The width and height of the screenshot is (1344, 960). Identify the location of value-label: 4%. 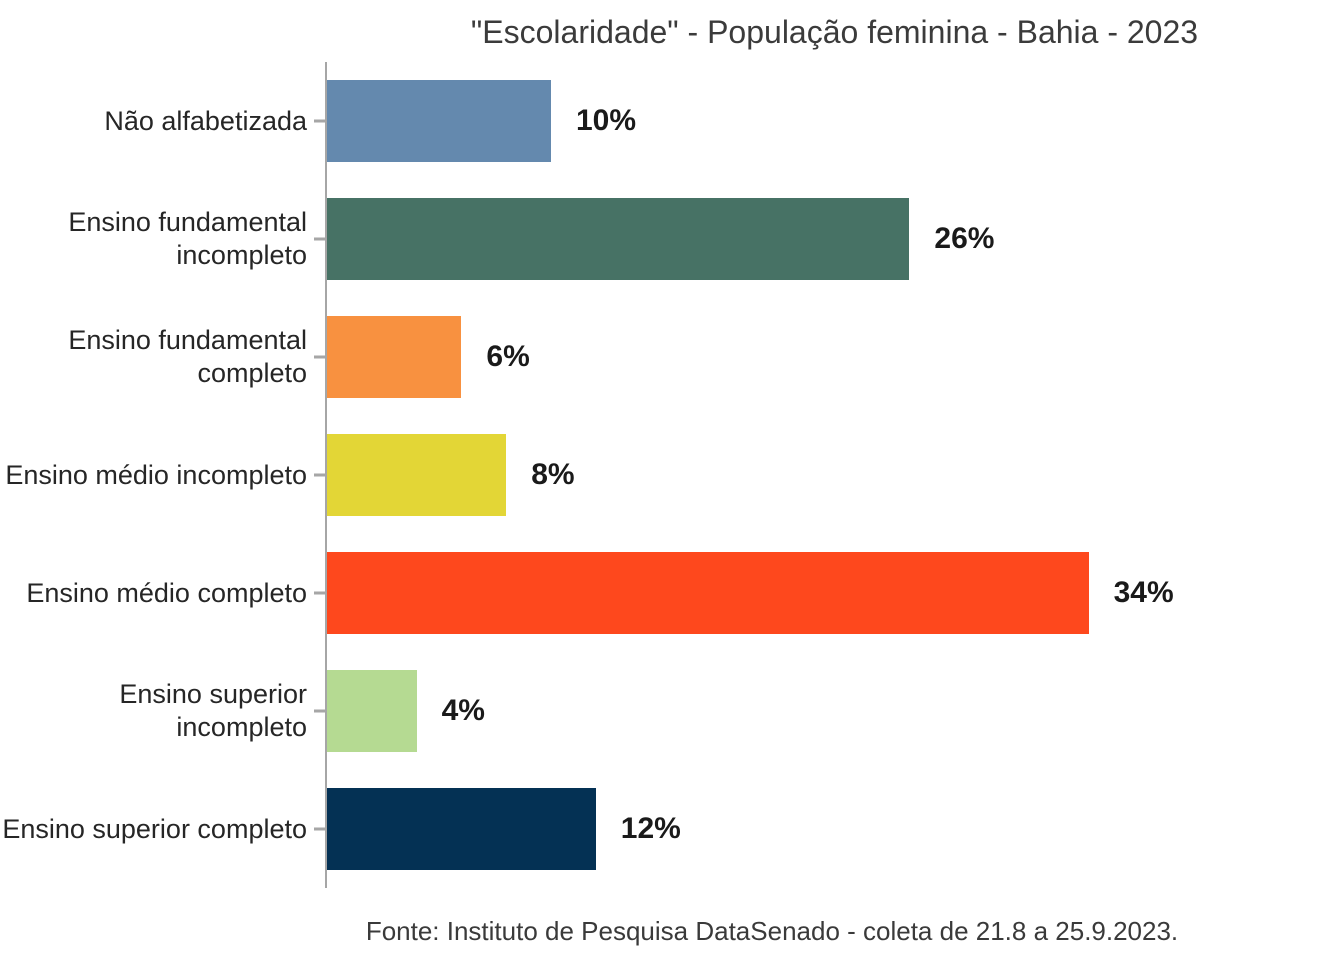
(463, 710).